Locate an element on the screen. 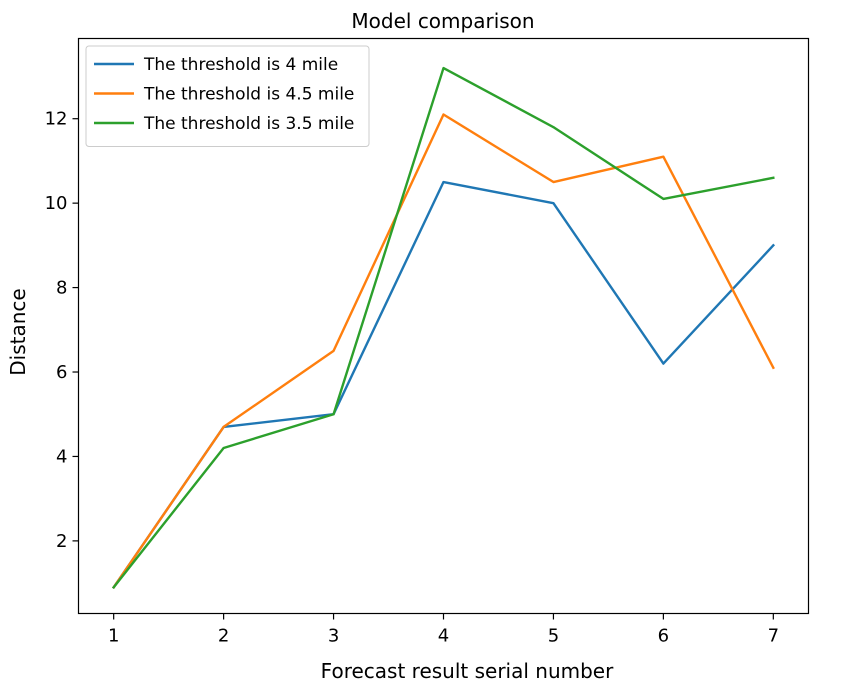 This screenshot has width=850, height=690. x-tick-label: 5 is located at coordinates (553, 636).